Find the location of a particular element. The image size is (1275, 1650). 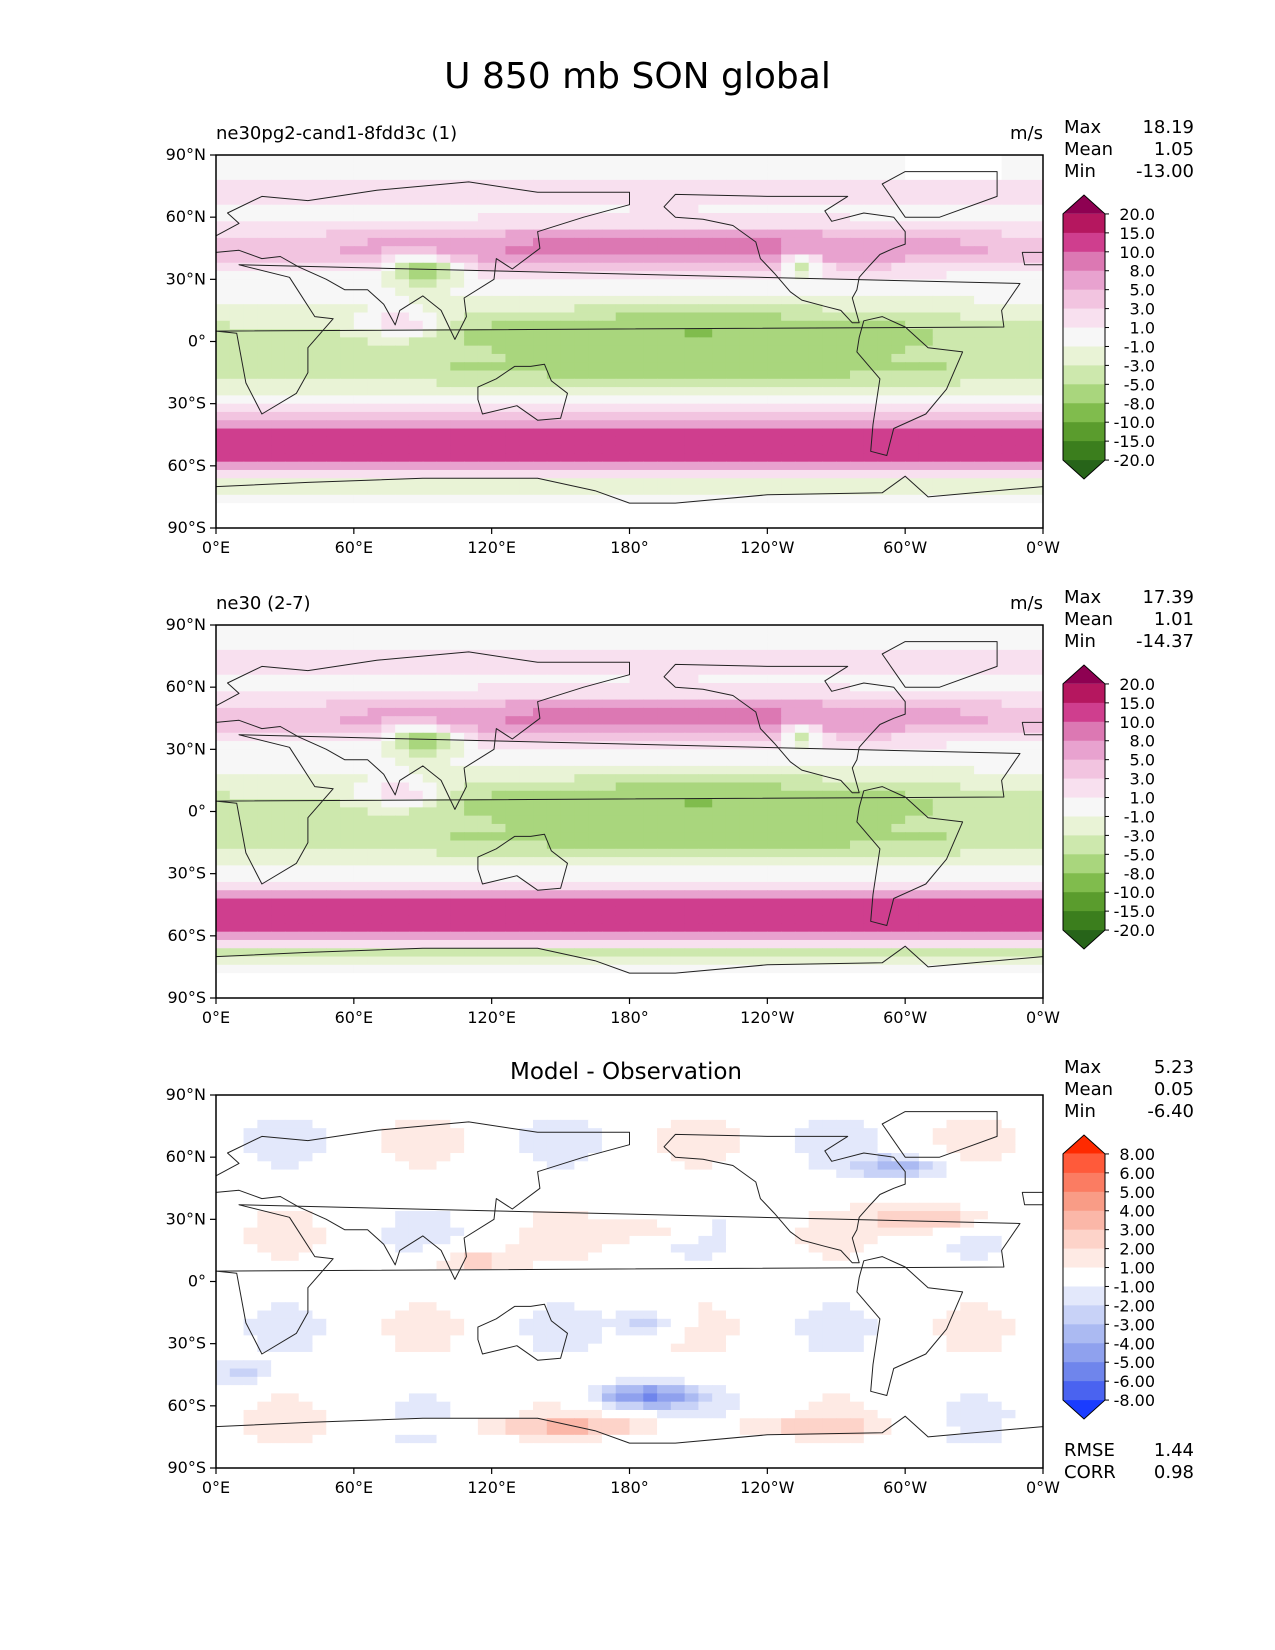

colorbar-segment is located at coordinates (1084, 356).